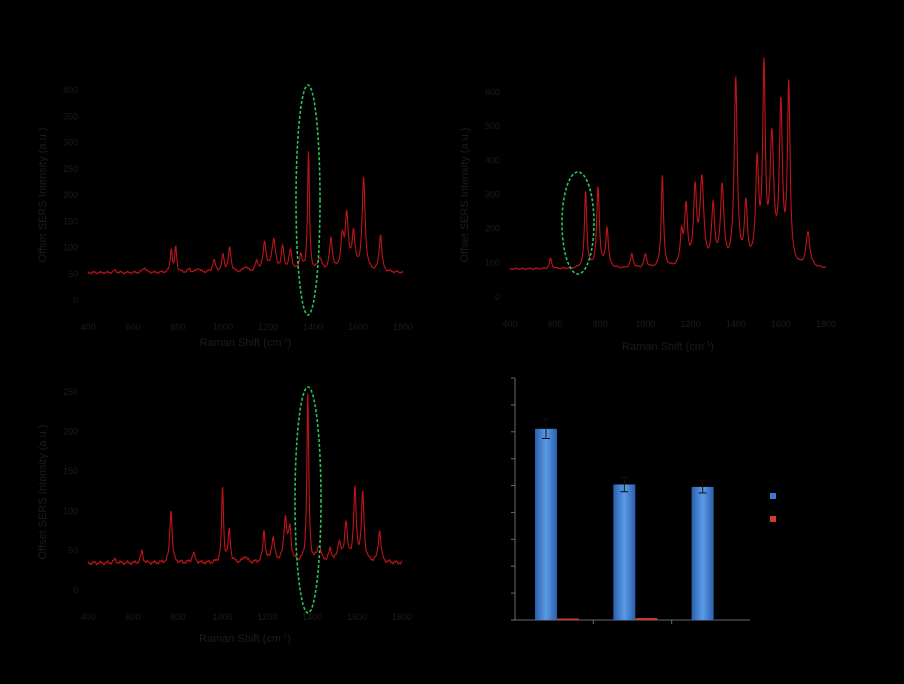 The height and width of the screenshot is (684, 904). I want to click on y-tick-label: 350, so click(70, 116).